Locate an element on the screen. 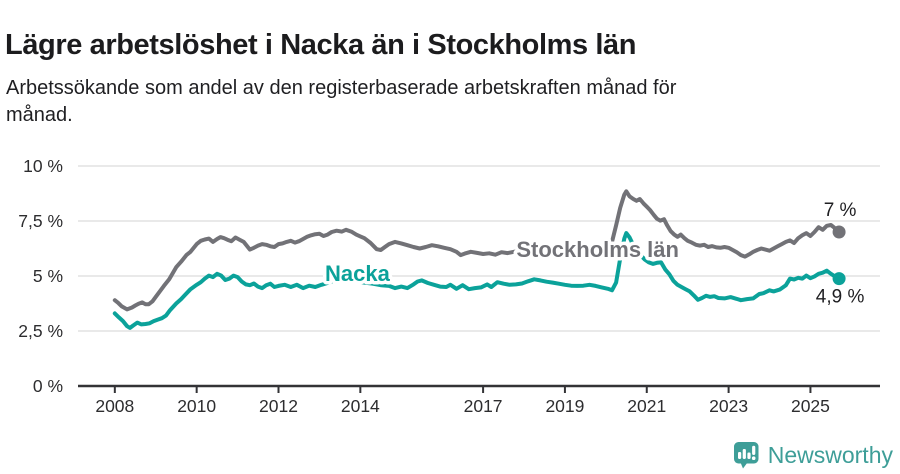 This screenshot has width=900, height=474. end-dot-nacka is located at coordinates (839, 279).